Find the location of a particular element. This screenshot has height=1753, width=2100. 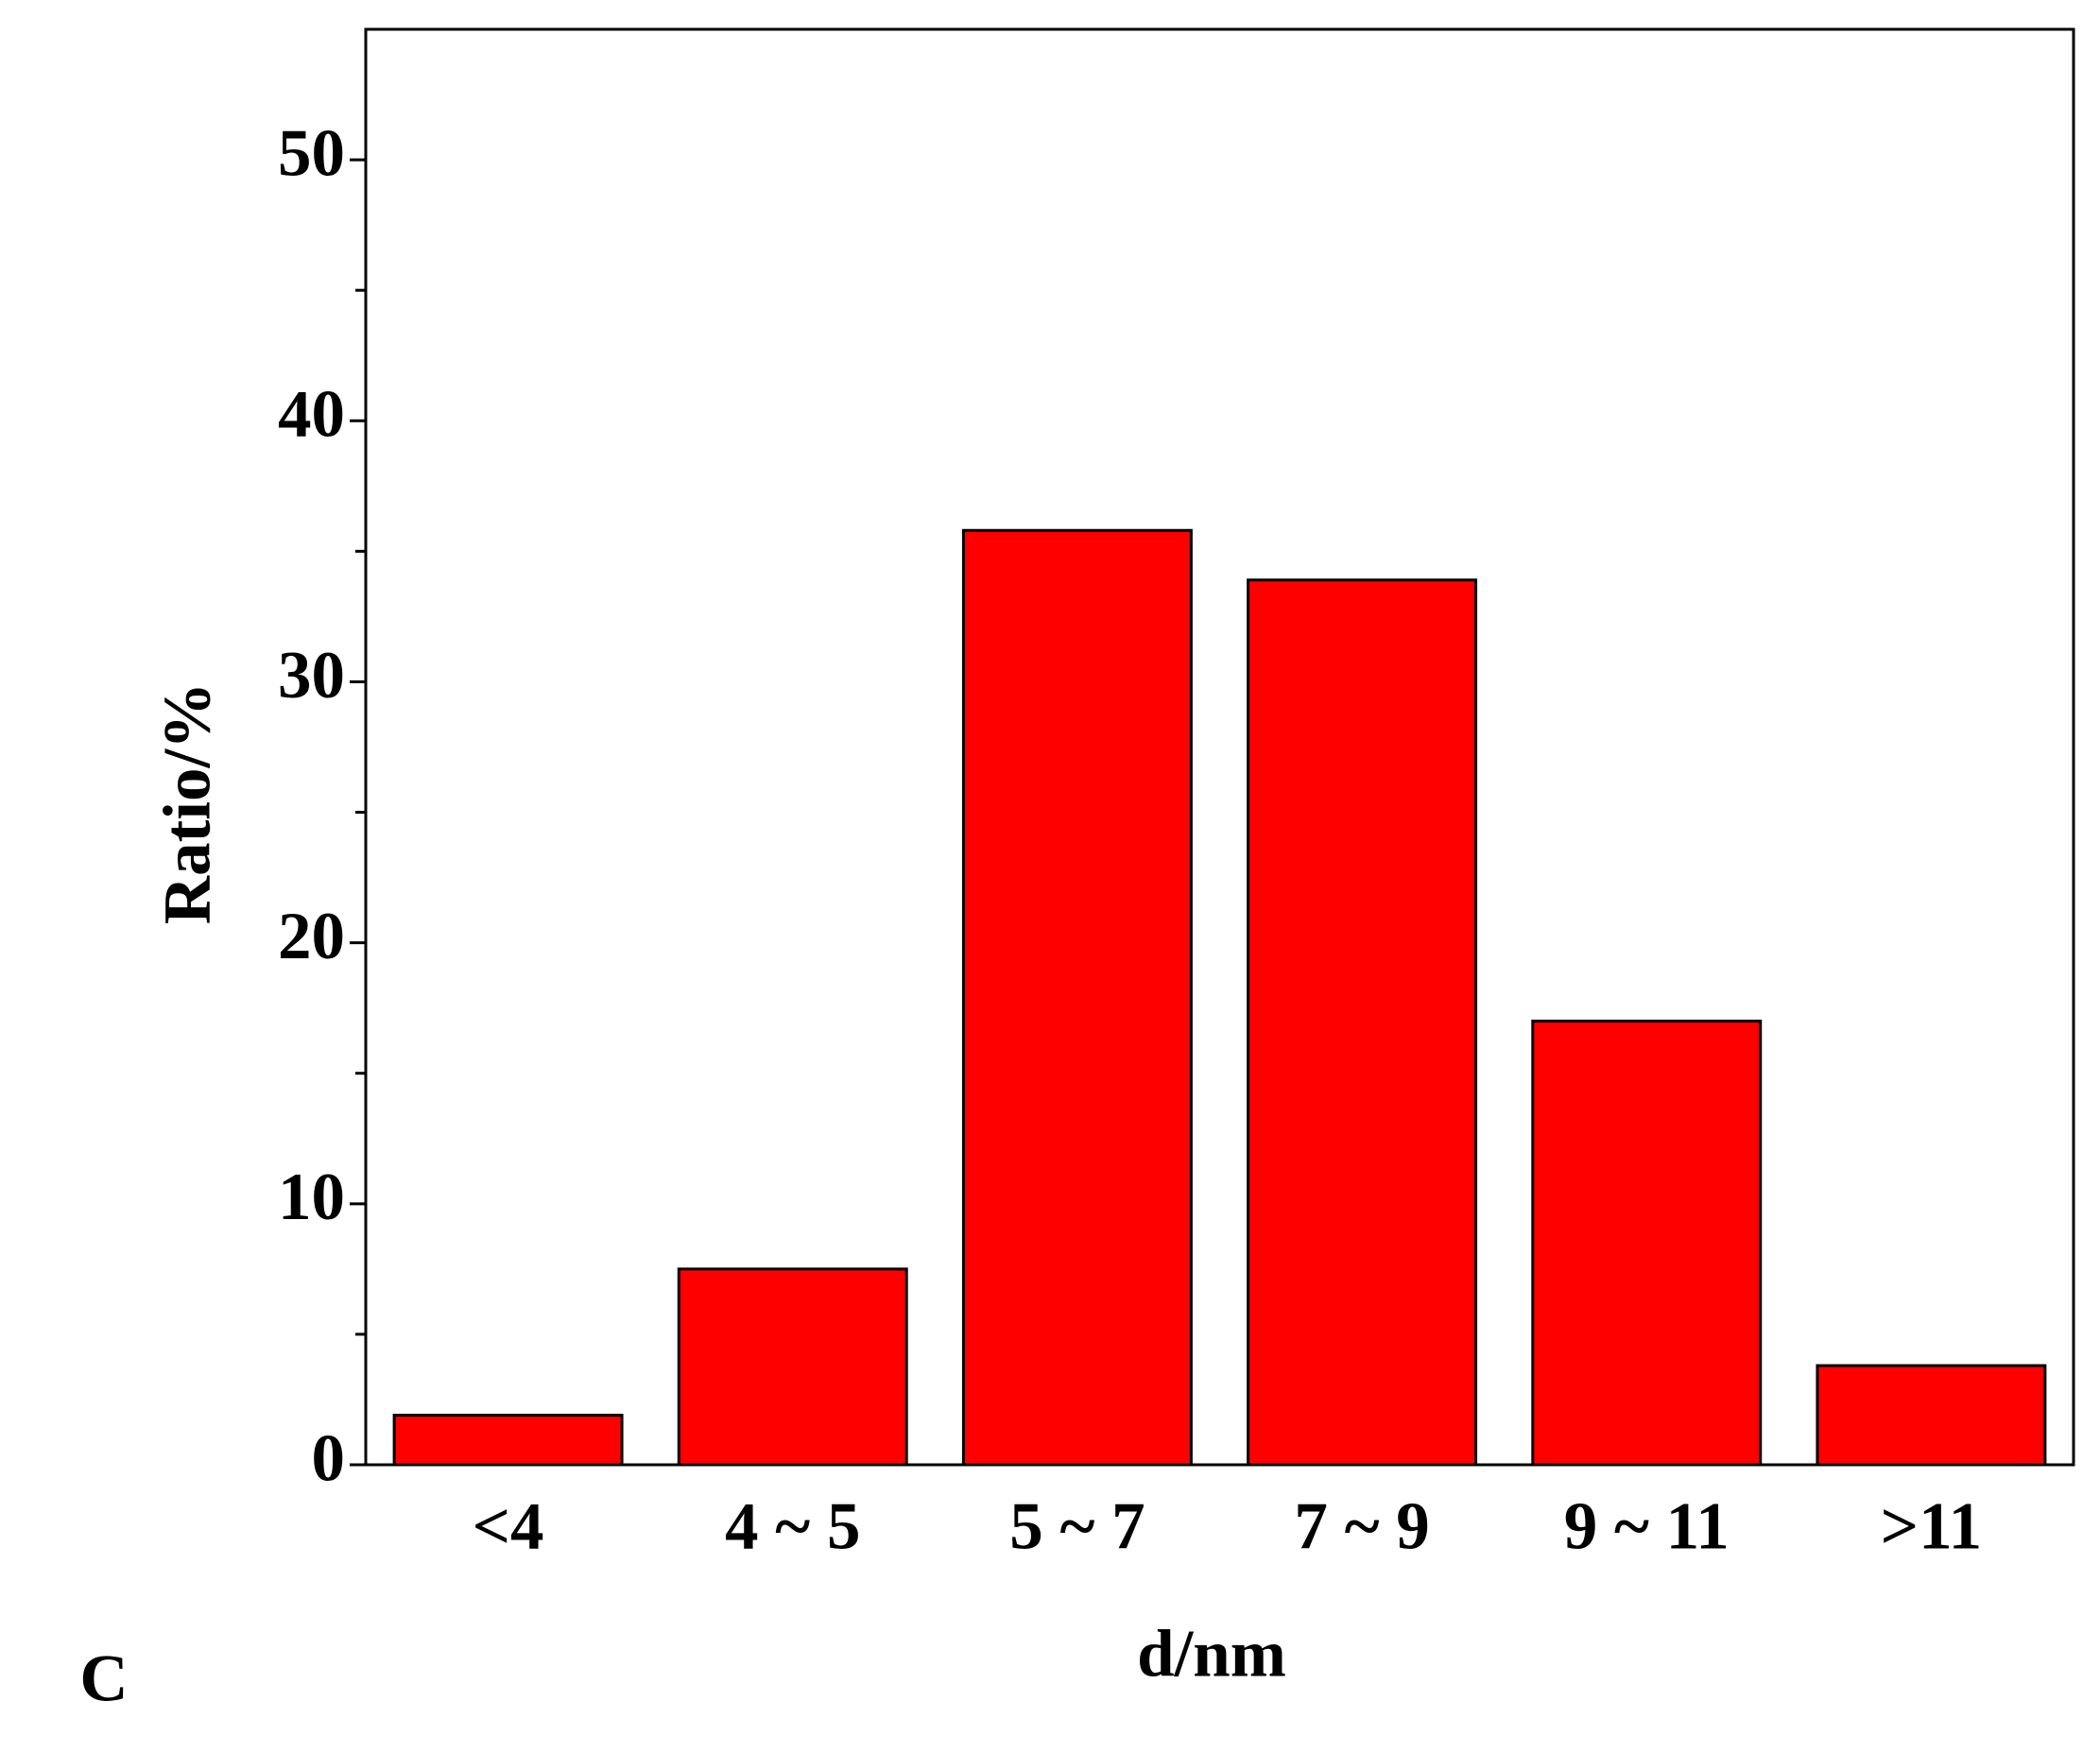

x-tick-label: <4 is located at coordinates (508, 1526).